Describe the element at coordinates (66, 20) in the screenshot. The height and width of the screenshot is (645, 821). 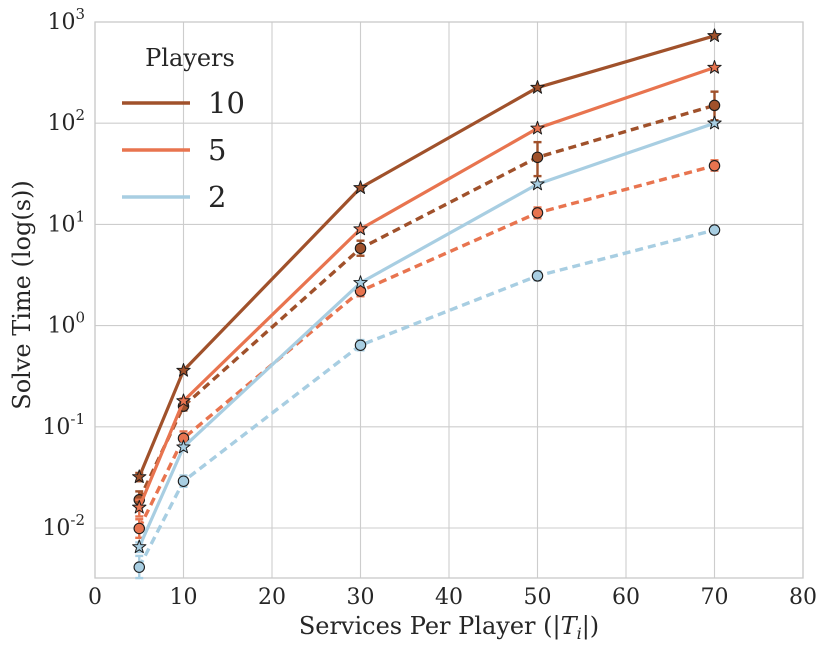
I see `y-tick-label: 10³` at that location.